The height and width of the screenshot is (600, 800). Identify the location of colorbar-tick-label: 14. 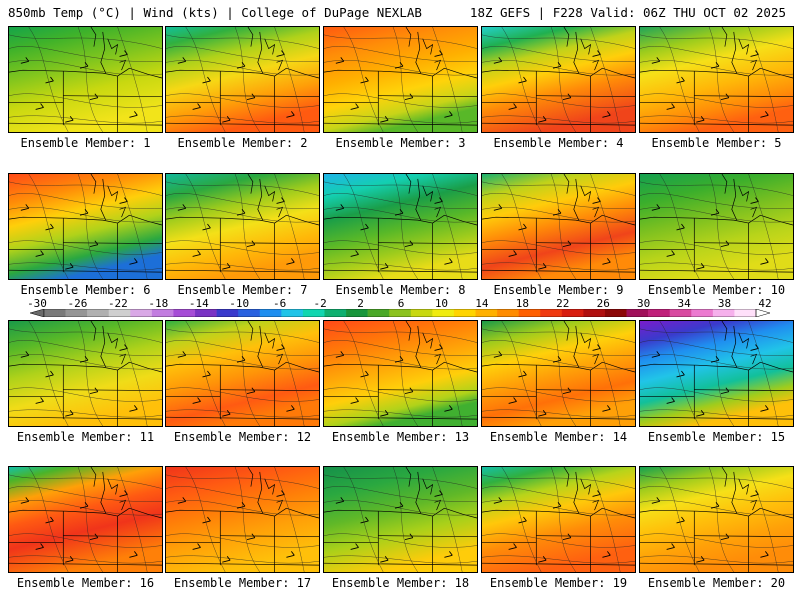
(482, 303).